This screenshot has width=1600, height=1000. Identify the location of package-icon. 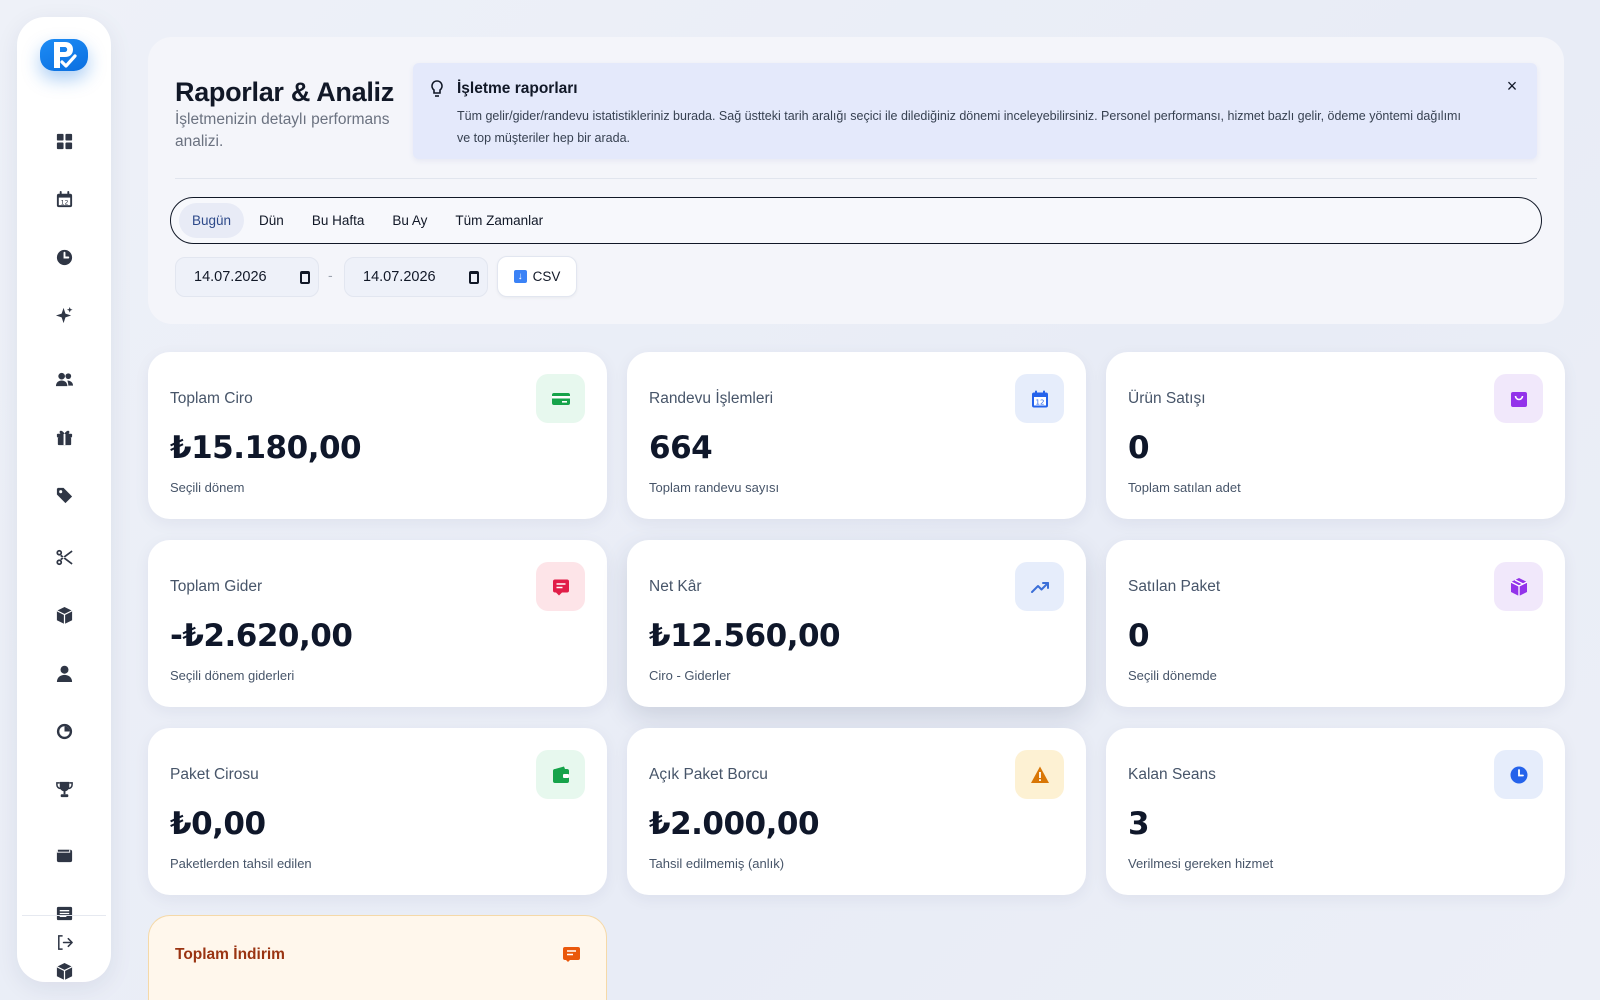
(64, 971).